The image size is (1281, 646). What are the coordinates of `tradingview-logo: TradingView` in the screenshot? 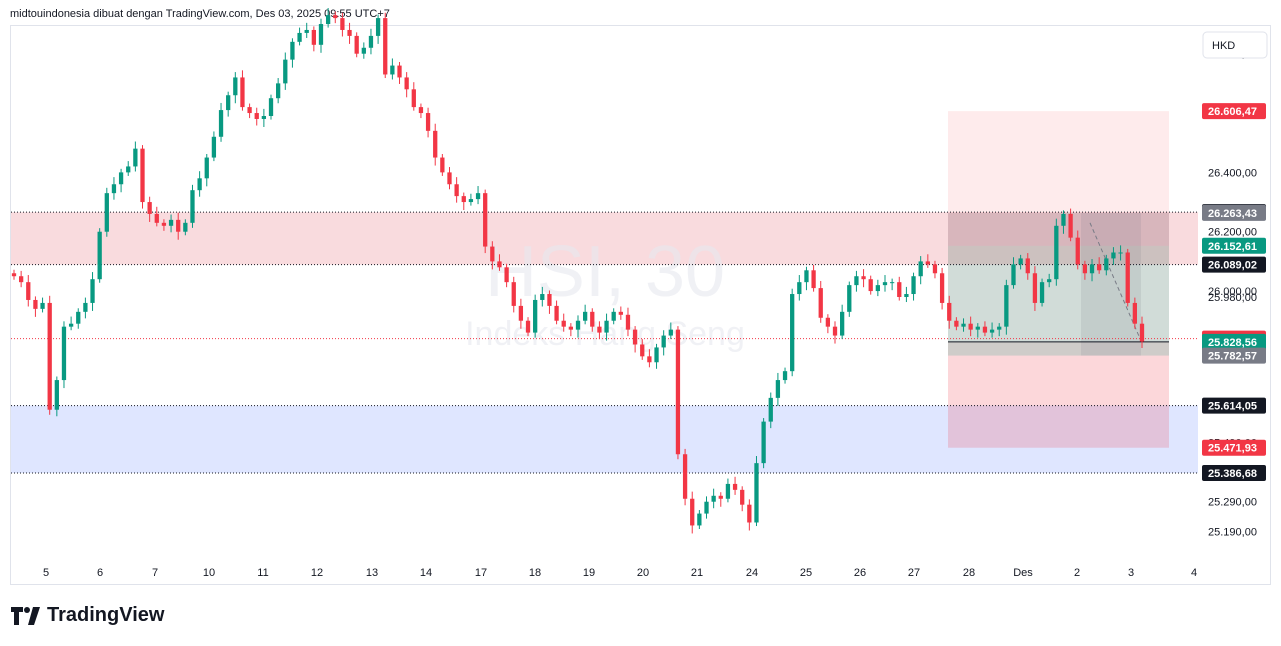 It's located at (87, 615).